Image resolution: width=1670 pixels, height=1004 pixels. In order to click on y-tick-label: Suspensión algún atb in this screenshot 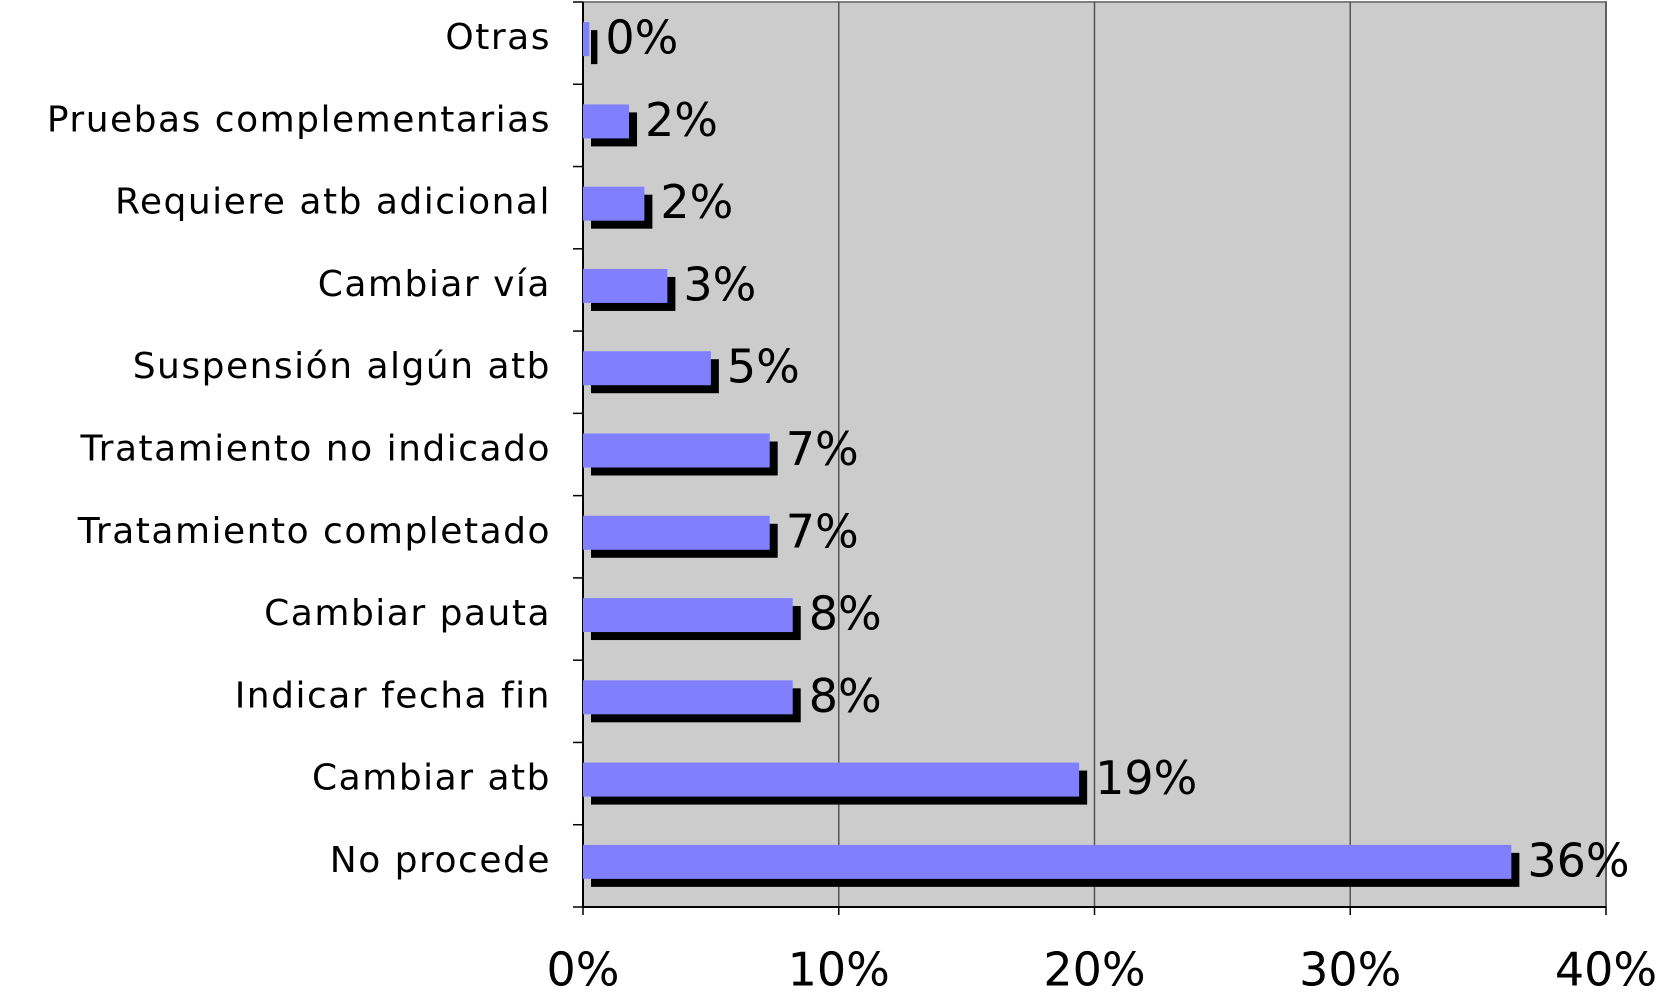, I will do `click(342, 366)`.